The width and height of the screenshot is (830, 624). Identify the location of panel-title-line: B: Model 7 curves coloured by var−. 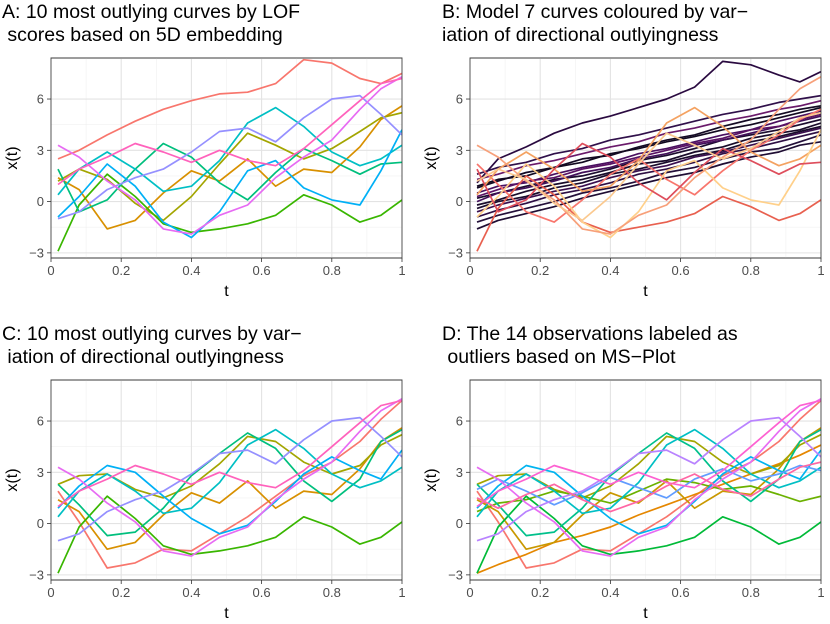
(595, 12).